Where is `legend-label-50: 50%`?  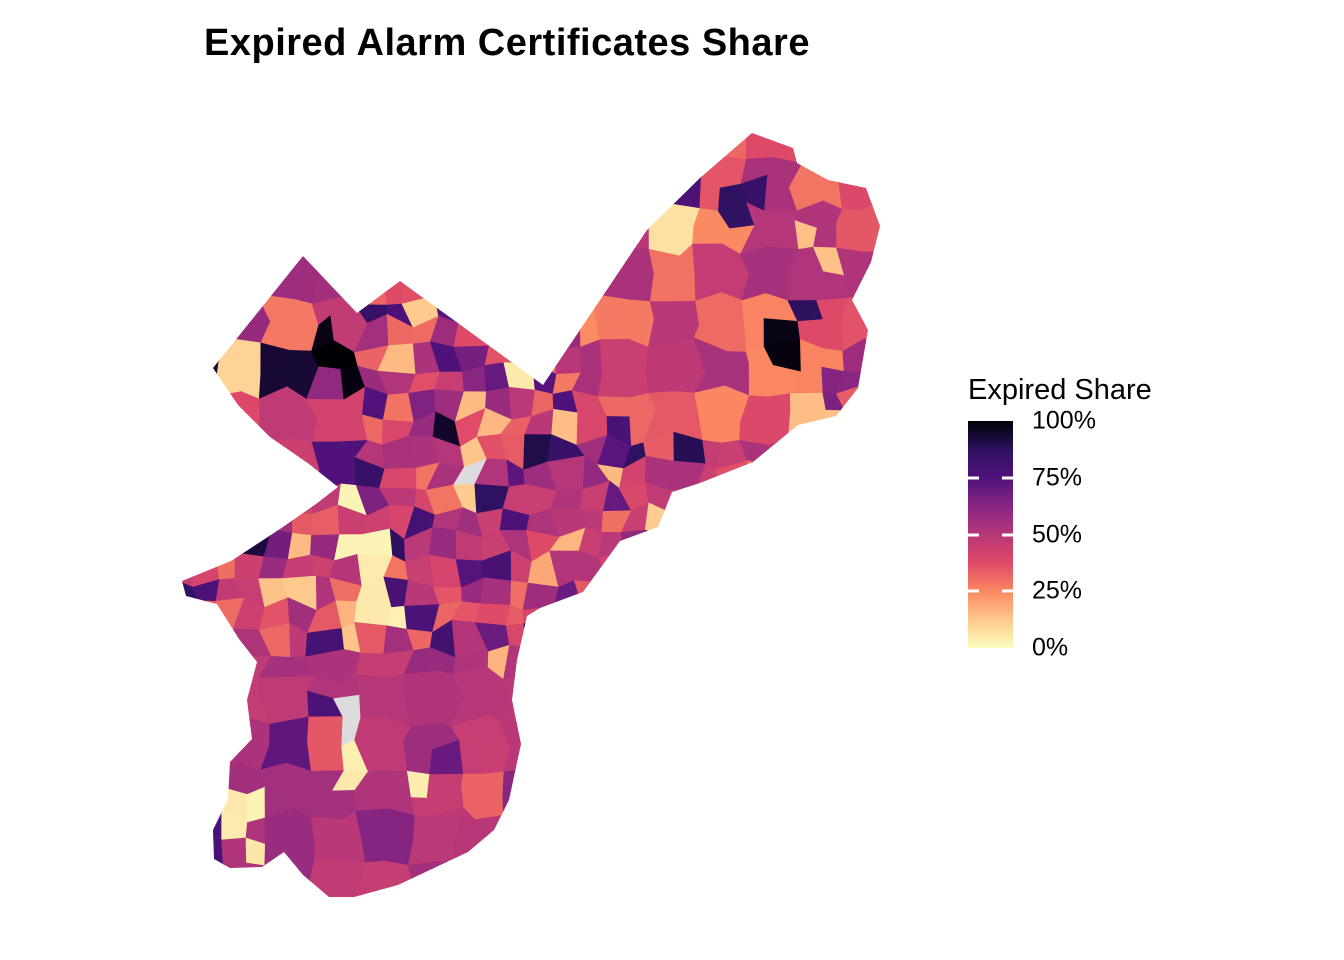
legend-label-50: 50% is located at coordinates (1057, 534).